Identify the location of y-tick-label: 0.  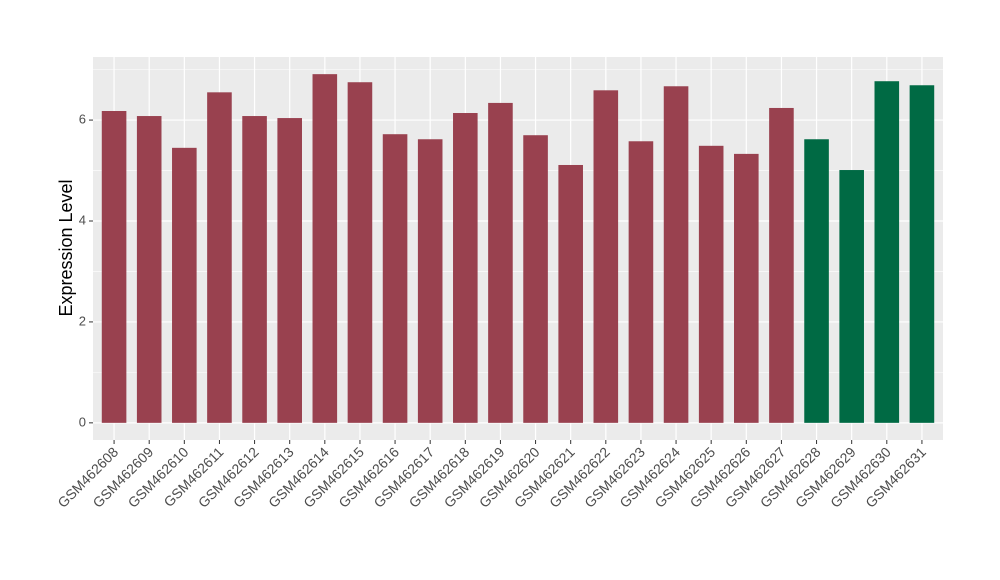
(82, 421).